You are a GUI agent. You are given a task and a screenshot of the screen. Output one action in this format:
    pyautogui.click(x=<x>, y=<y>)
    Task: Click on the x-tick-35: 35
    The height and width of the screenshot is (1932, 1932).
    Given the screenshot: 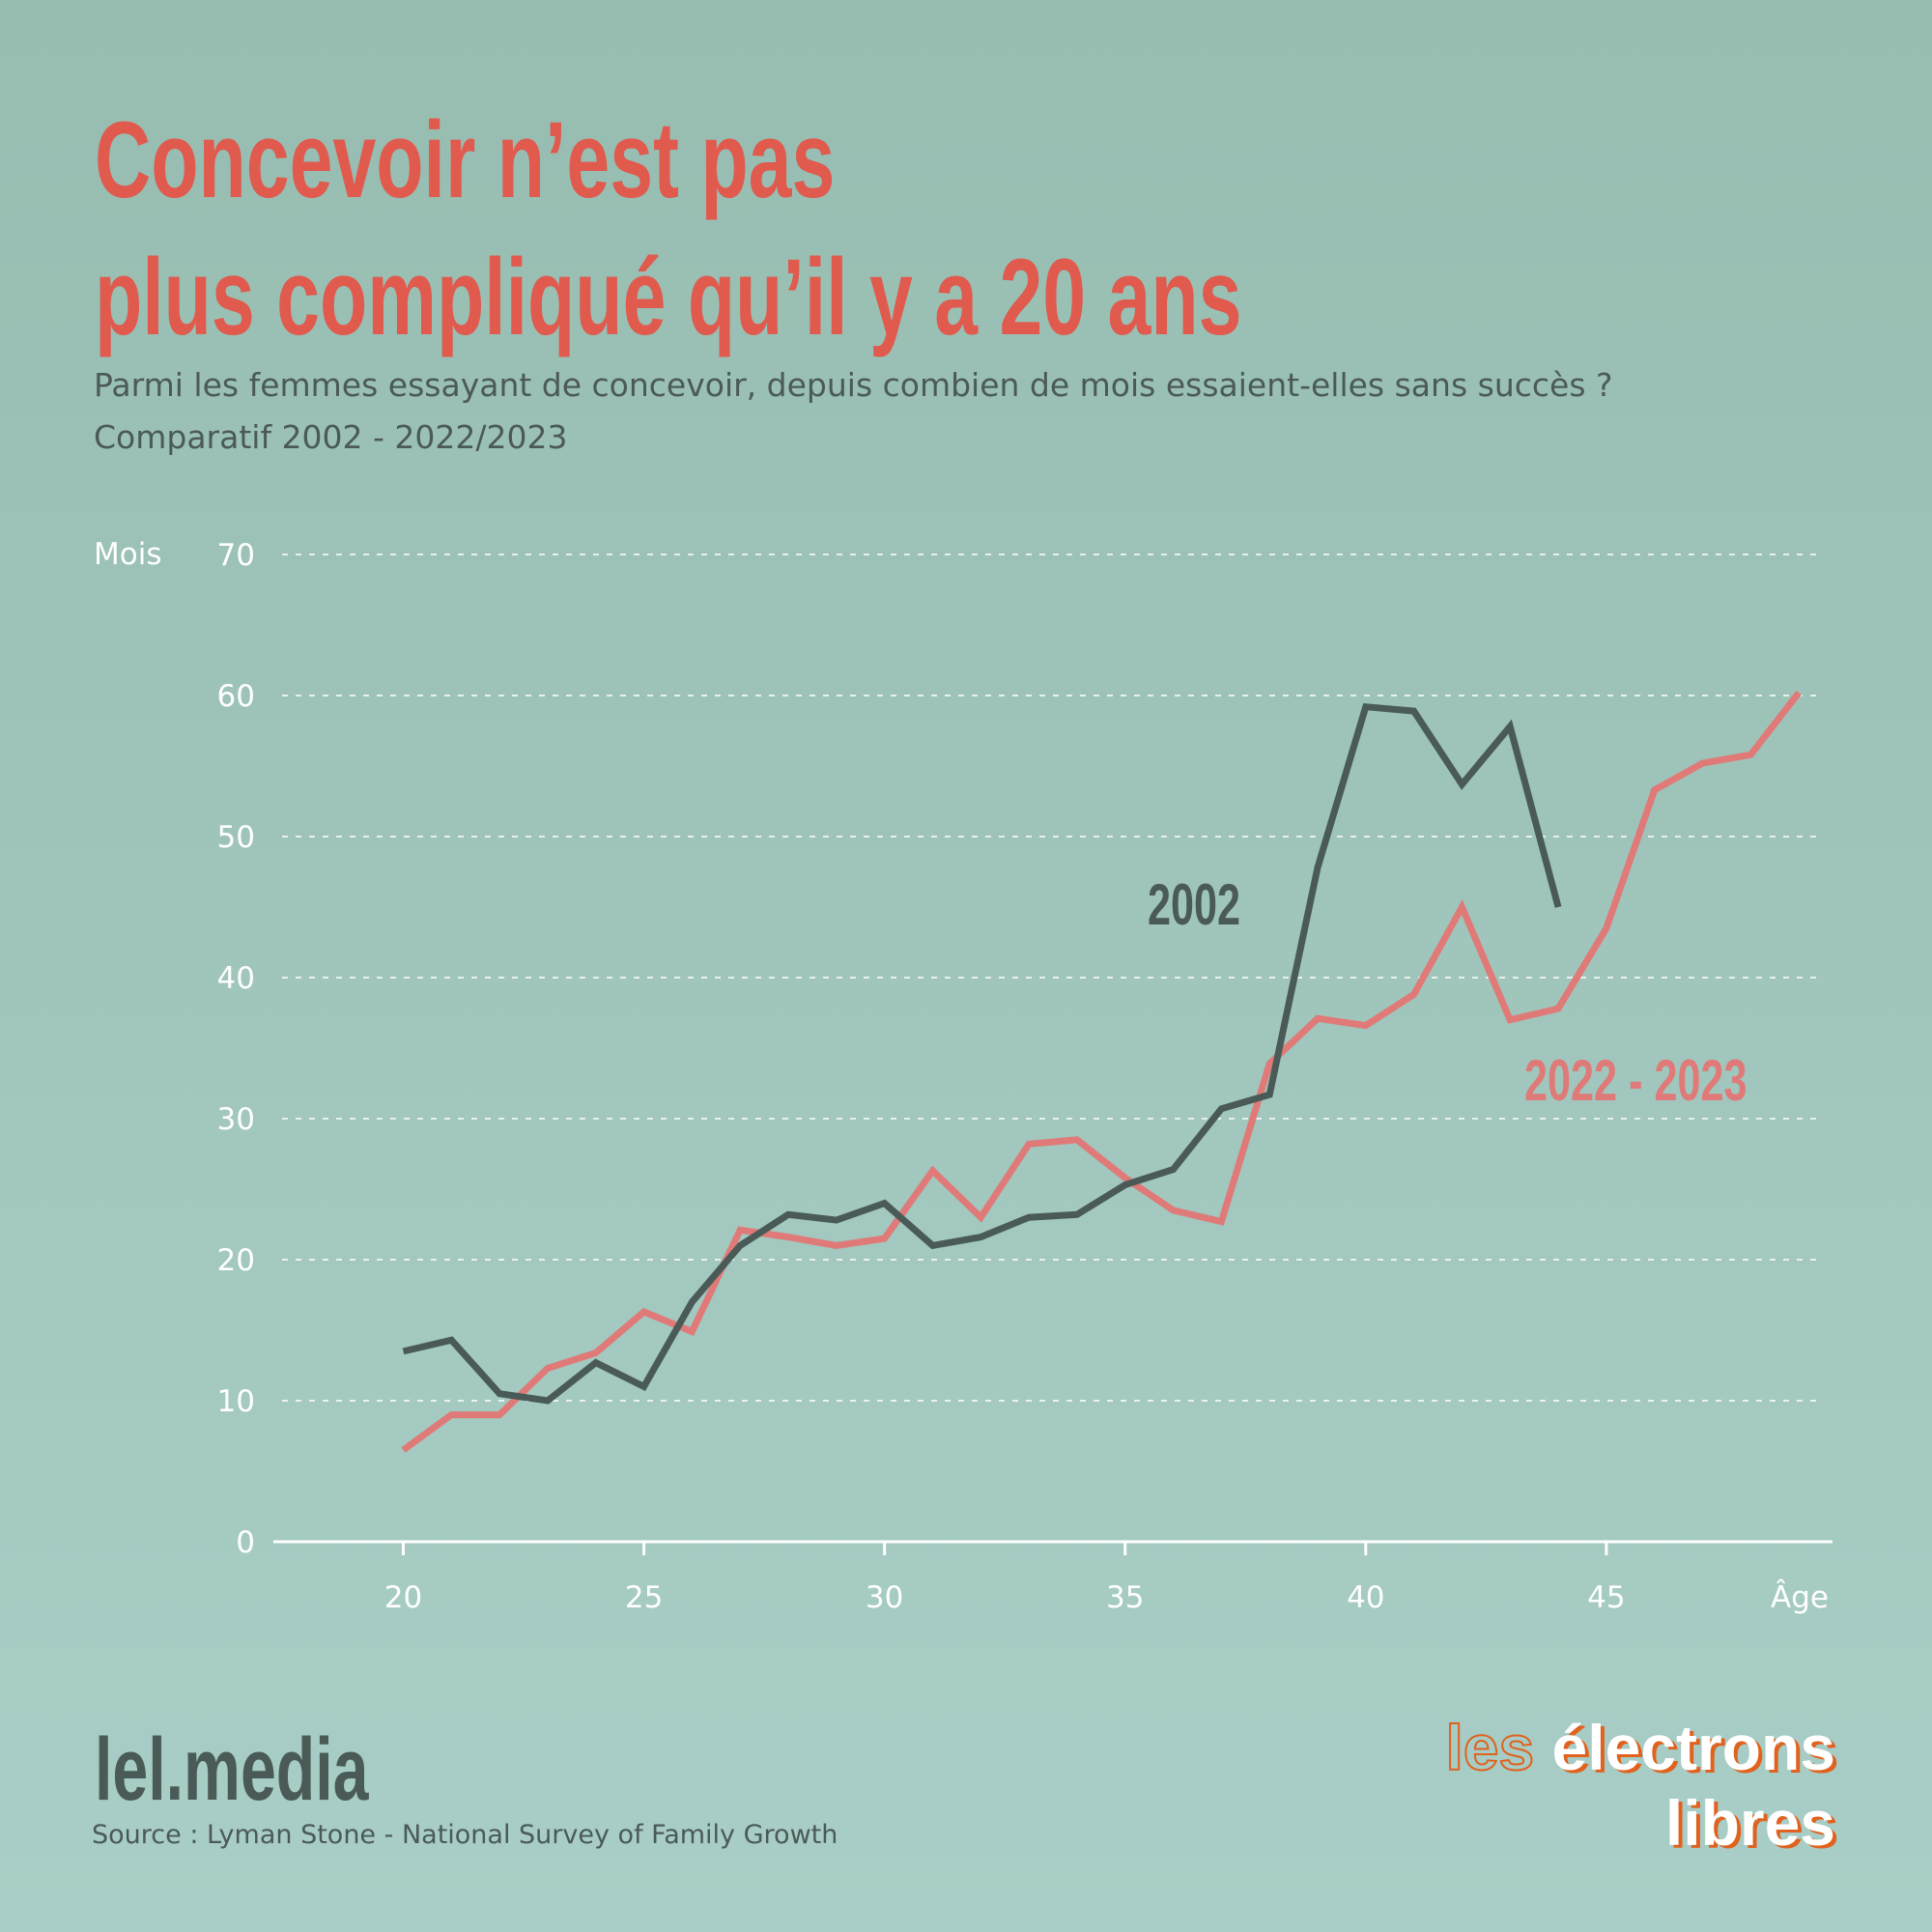 What is the action you would take?
    pyautogui.click(x=1125, y=1597)
    